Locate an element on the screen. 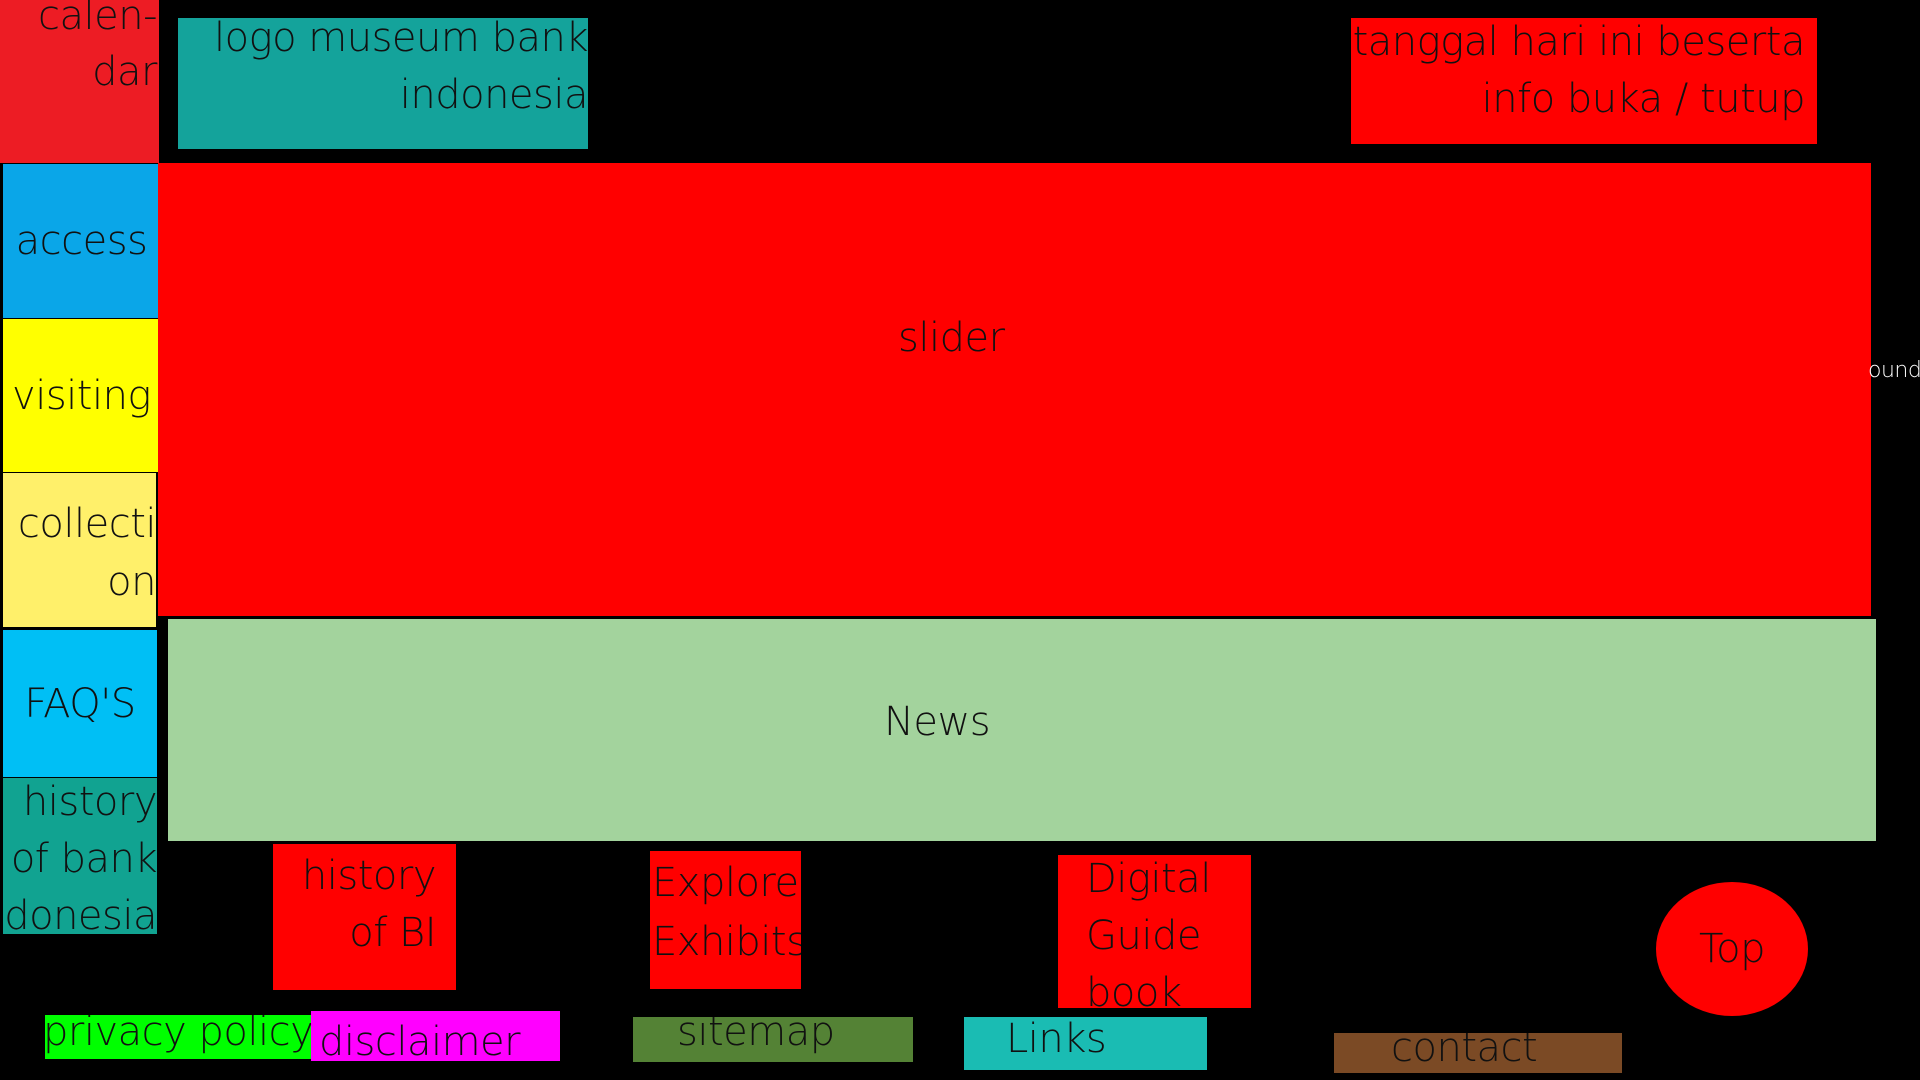  contact-label: contact is located at coordinates (1464, 1052).